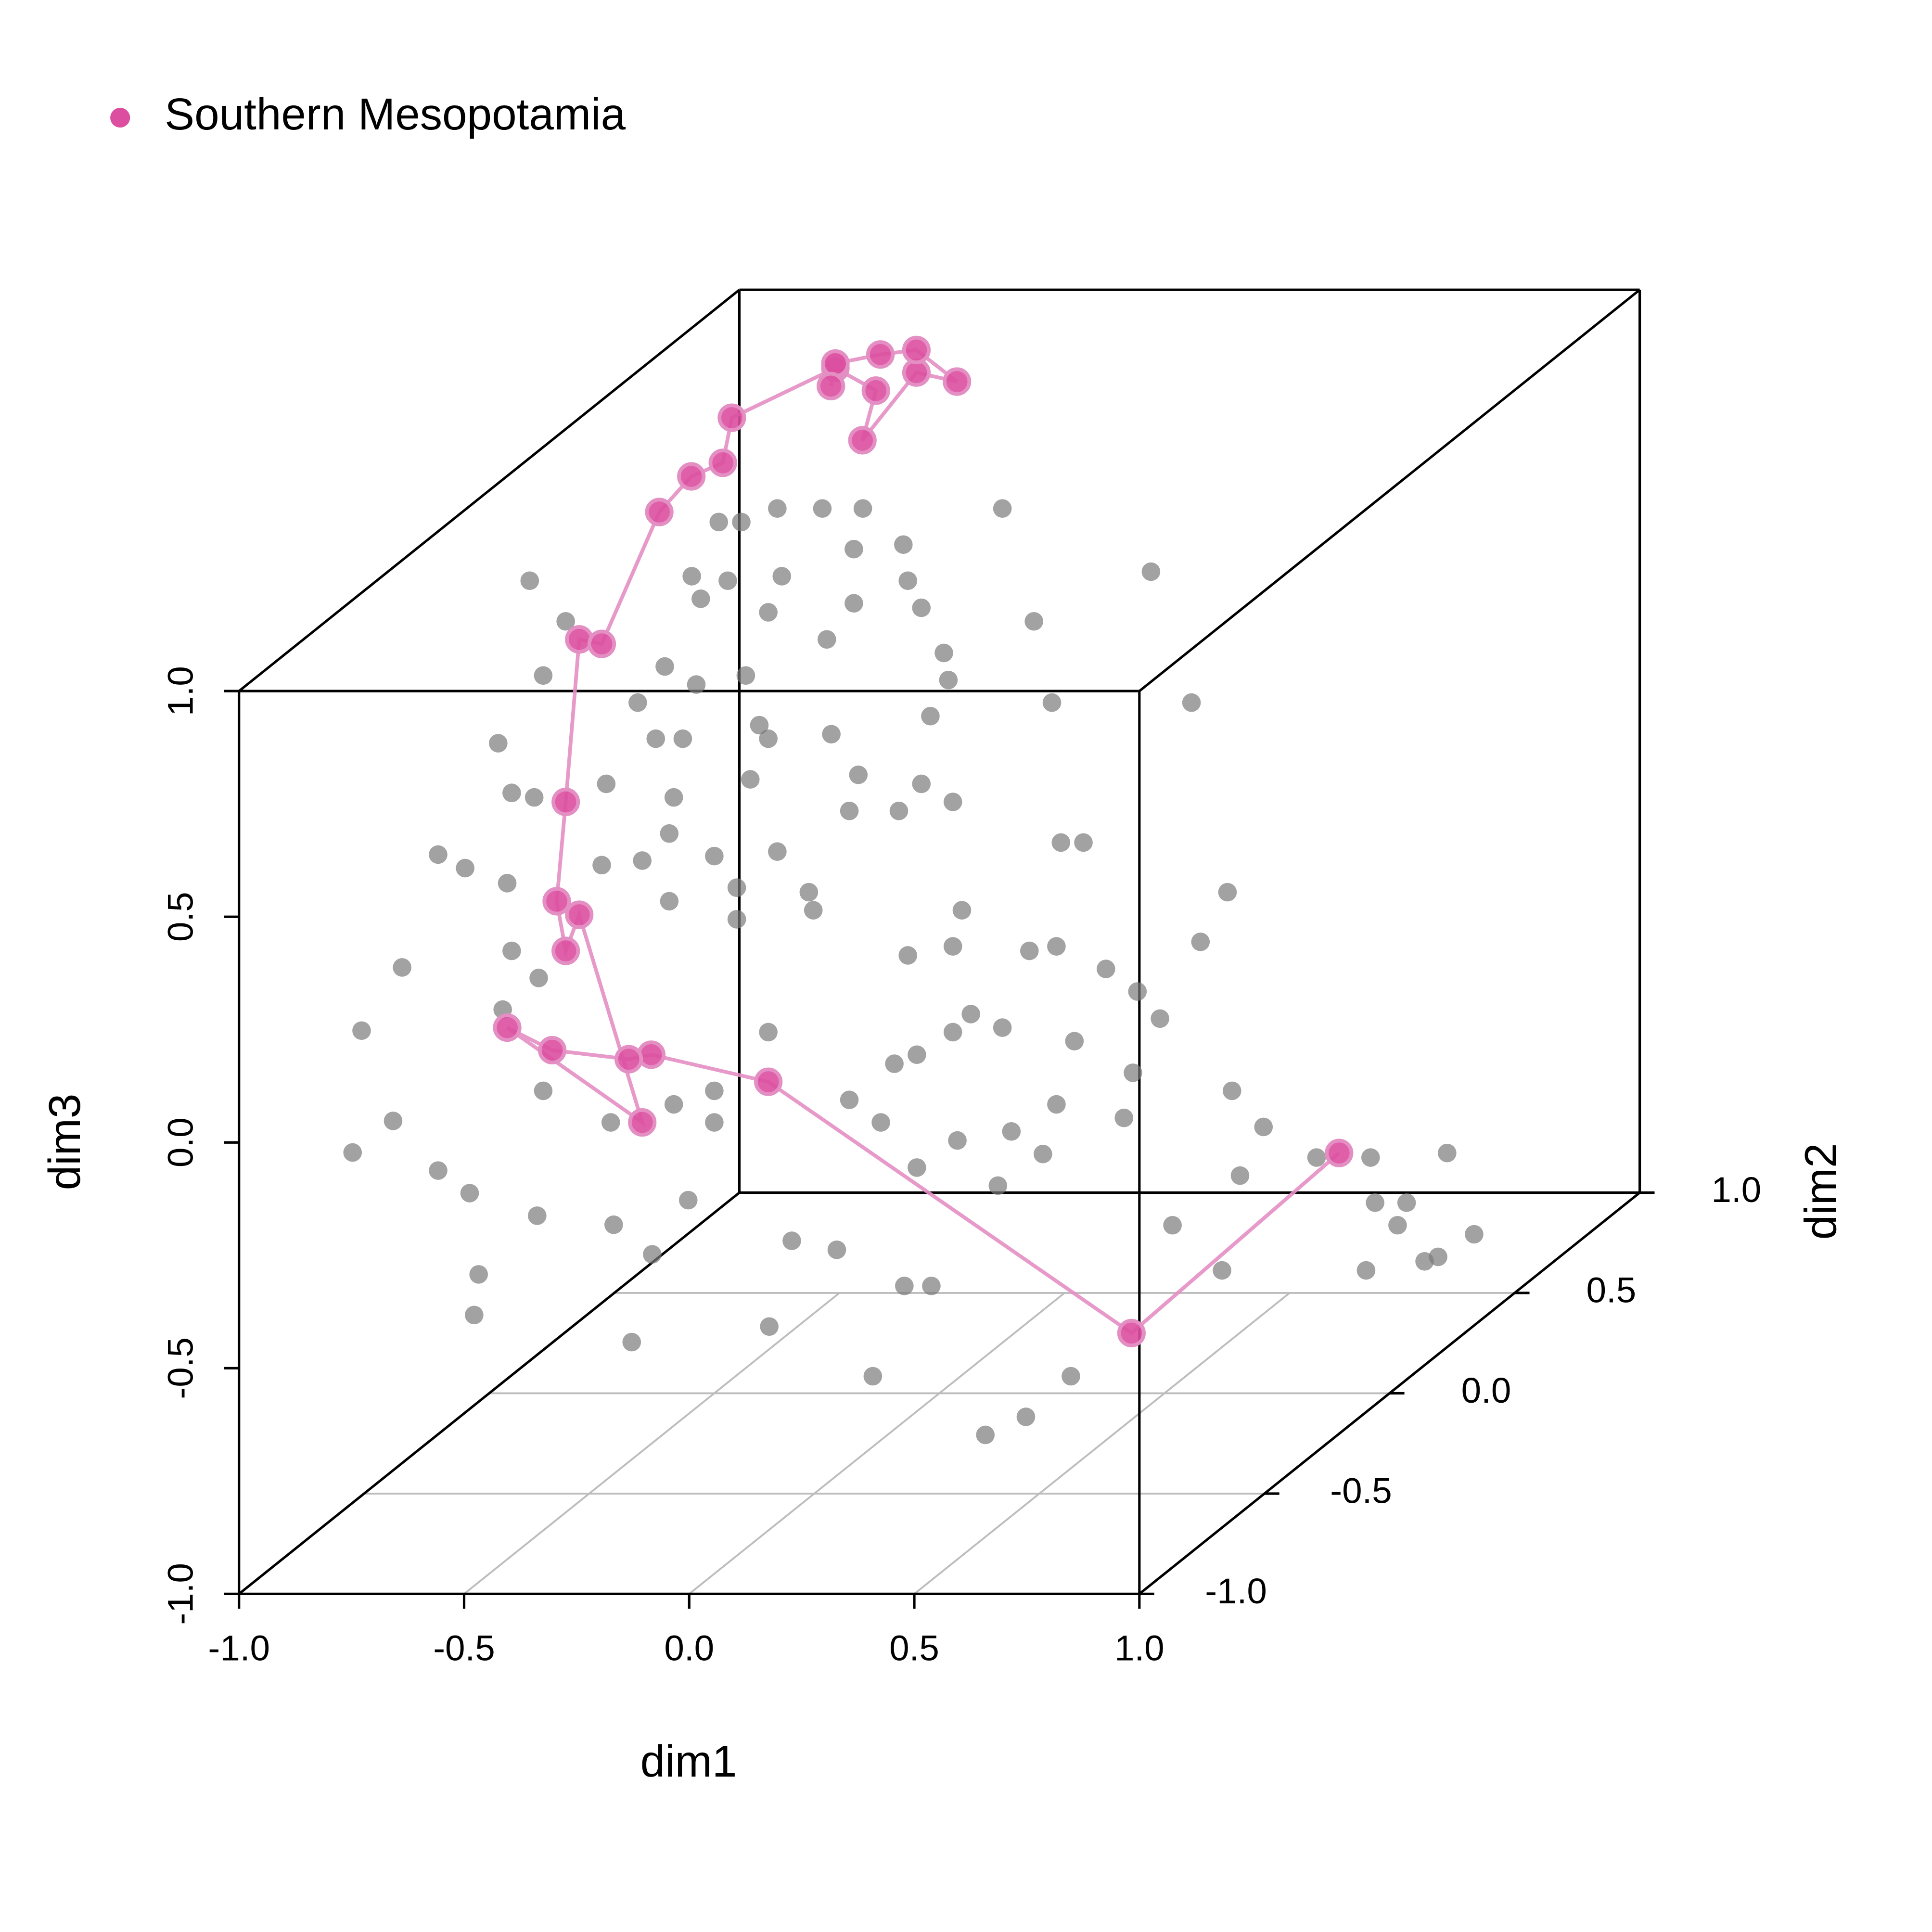  Describe the element at coordinates (1390, 490) in the screenshot. I see `box-edge` at that location.